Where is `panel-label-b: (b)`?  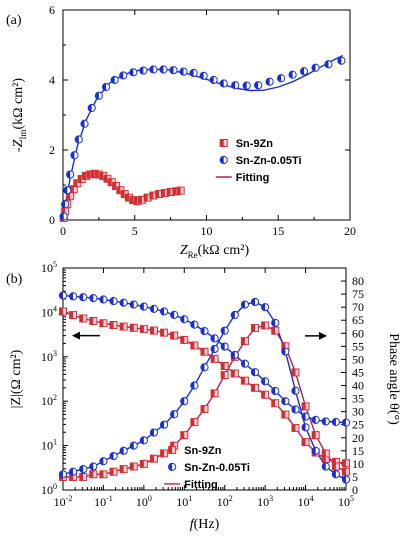
panel-label-b: (b) is located at coordinates (14, 279).